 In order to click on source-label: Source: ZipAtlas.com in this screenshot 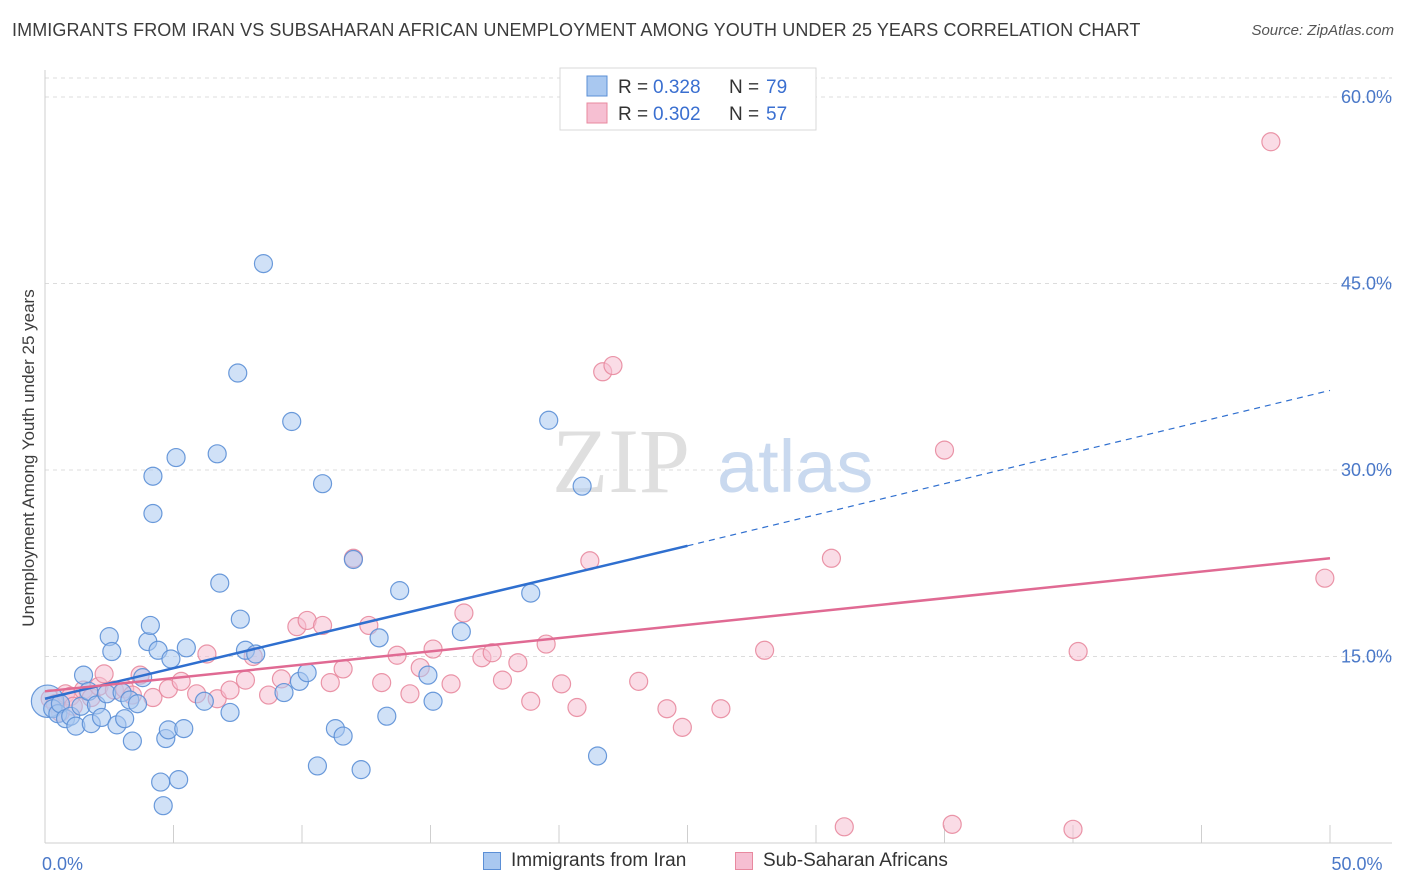, I will do `click(1322, 30)`.